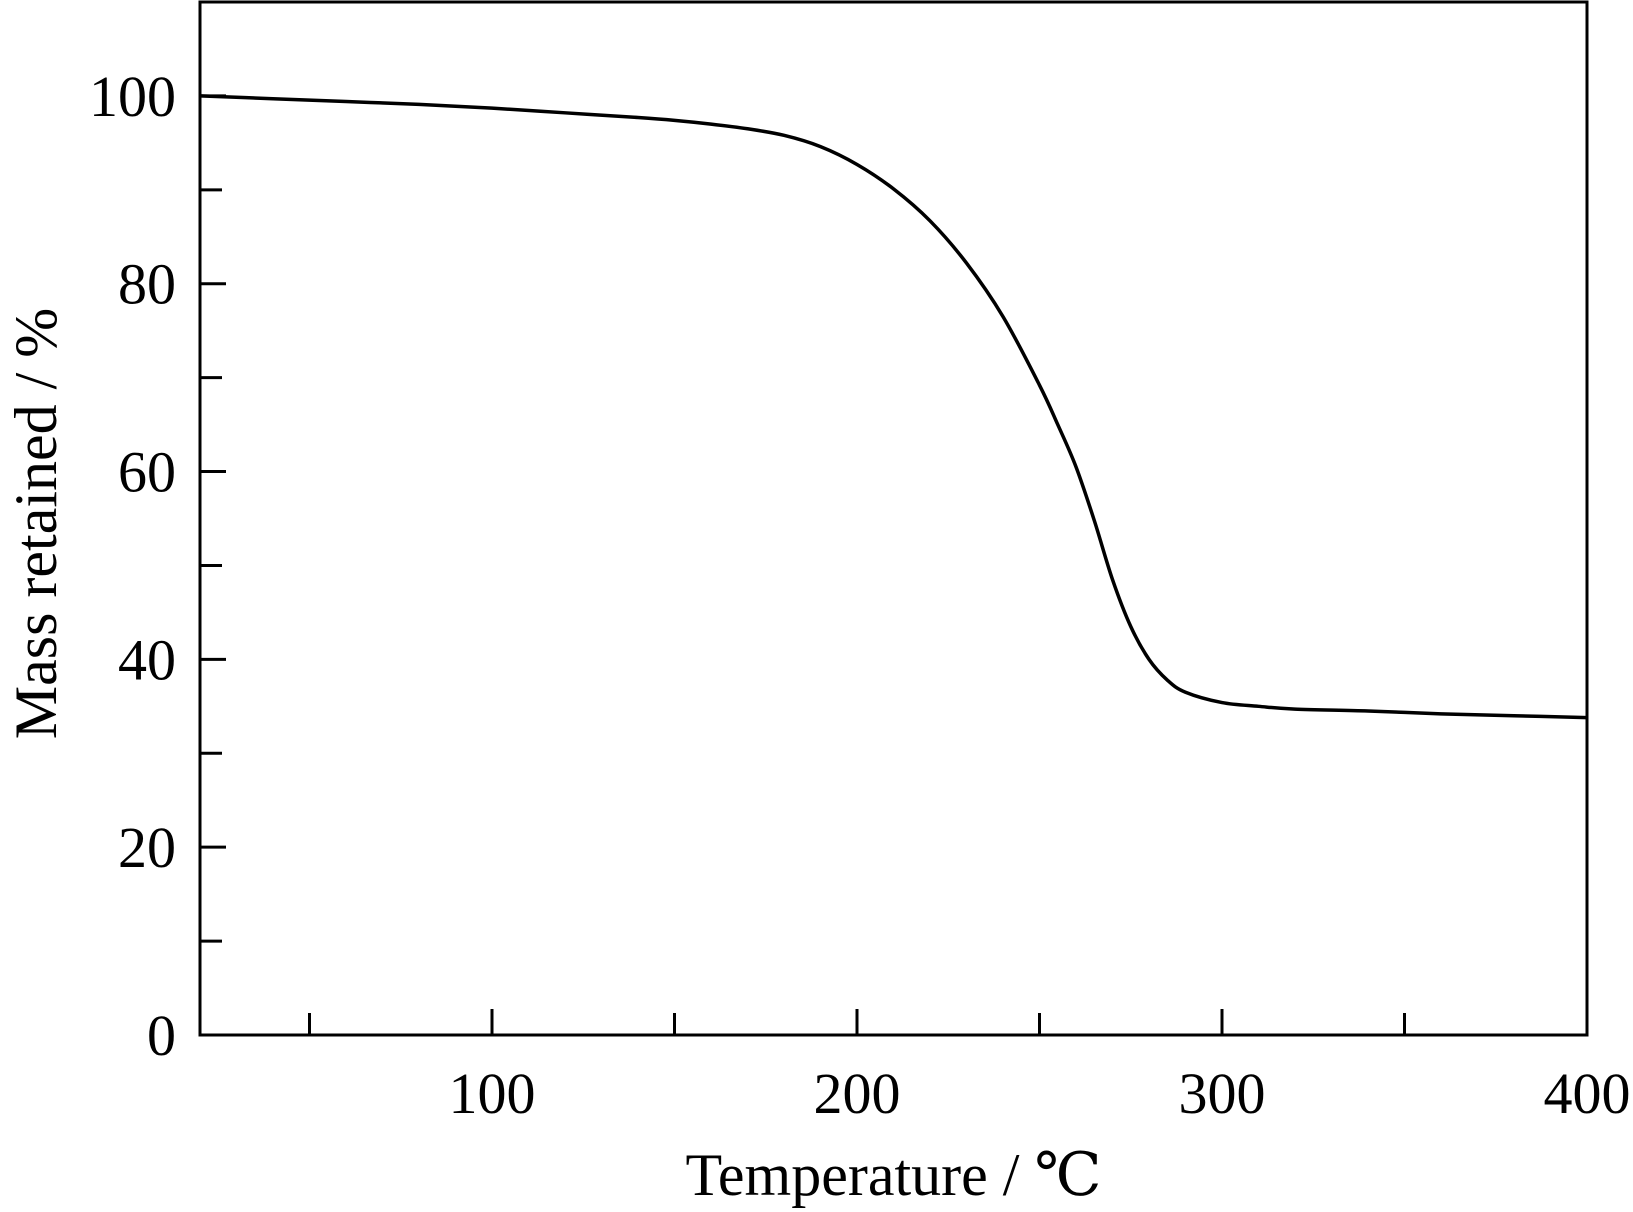 The image size is (1633, 1212). Describe the element at coordinates (161, 1035) in the screenshot. I see `y-tick-label: 0` at that location.